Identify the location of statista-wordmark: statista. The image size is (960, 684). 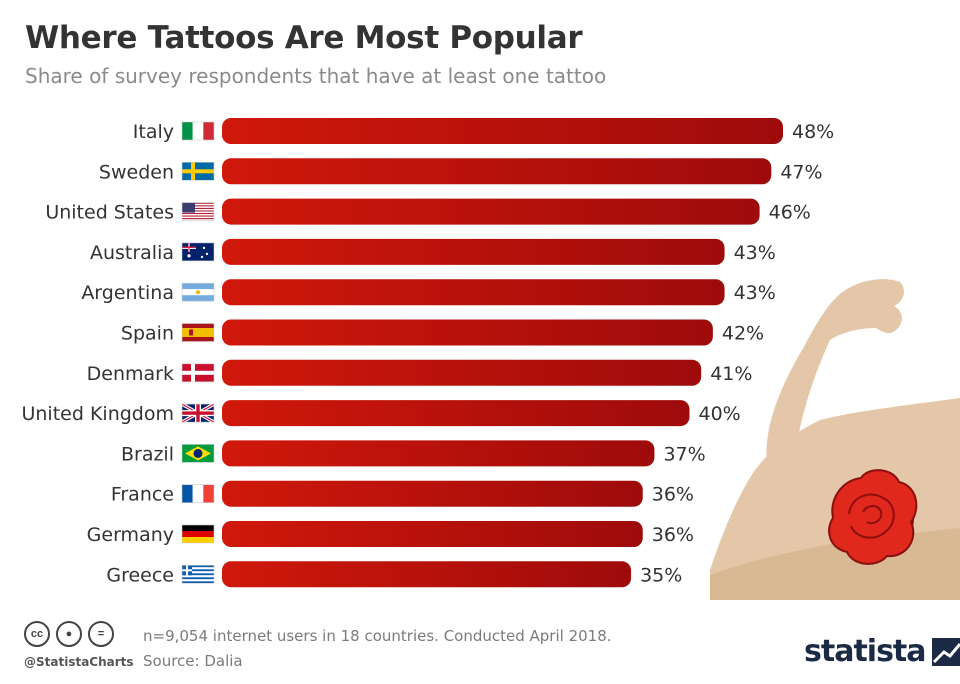
(865, 651).